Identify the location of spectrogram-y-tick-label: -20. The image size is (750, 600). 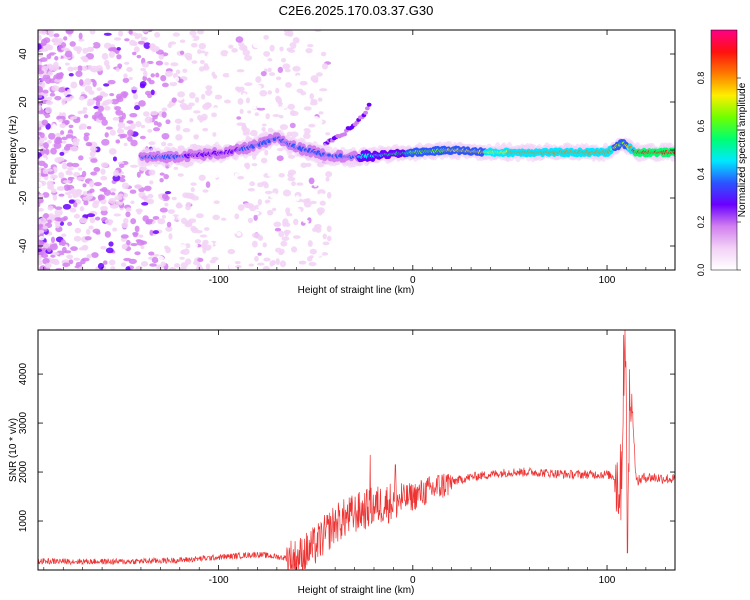
(23, 197).